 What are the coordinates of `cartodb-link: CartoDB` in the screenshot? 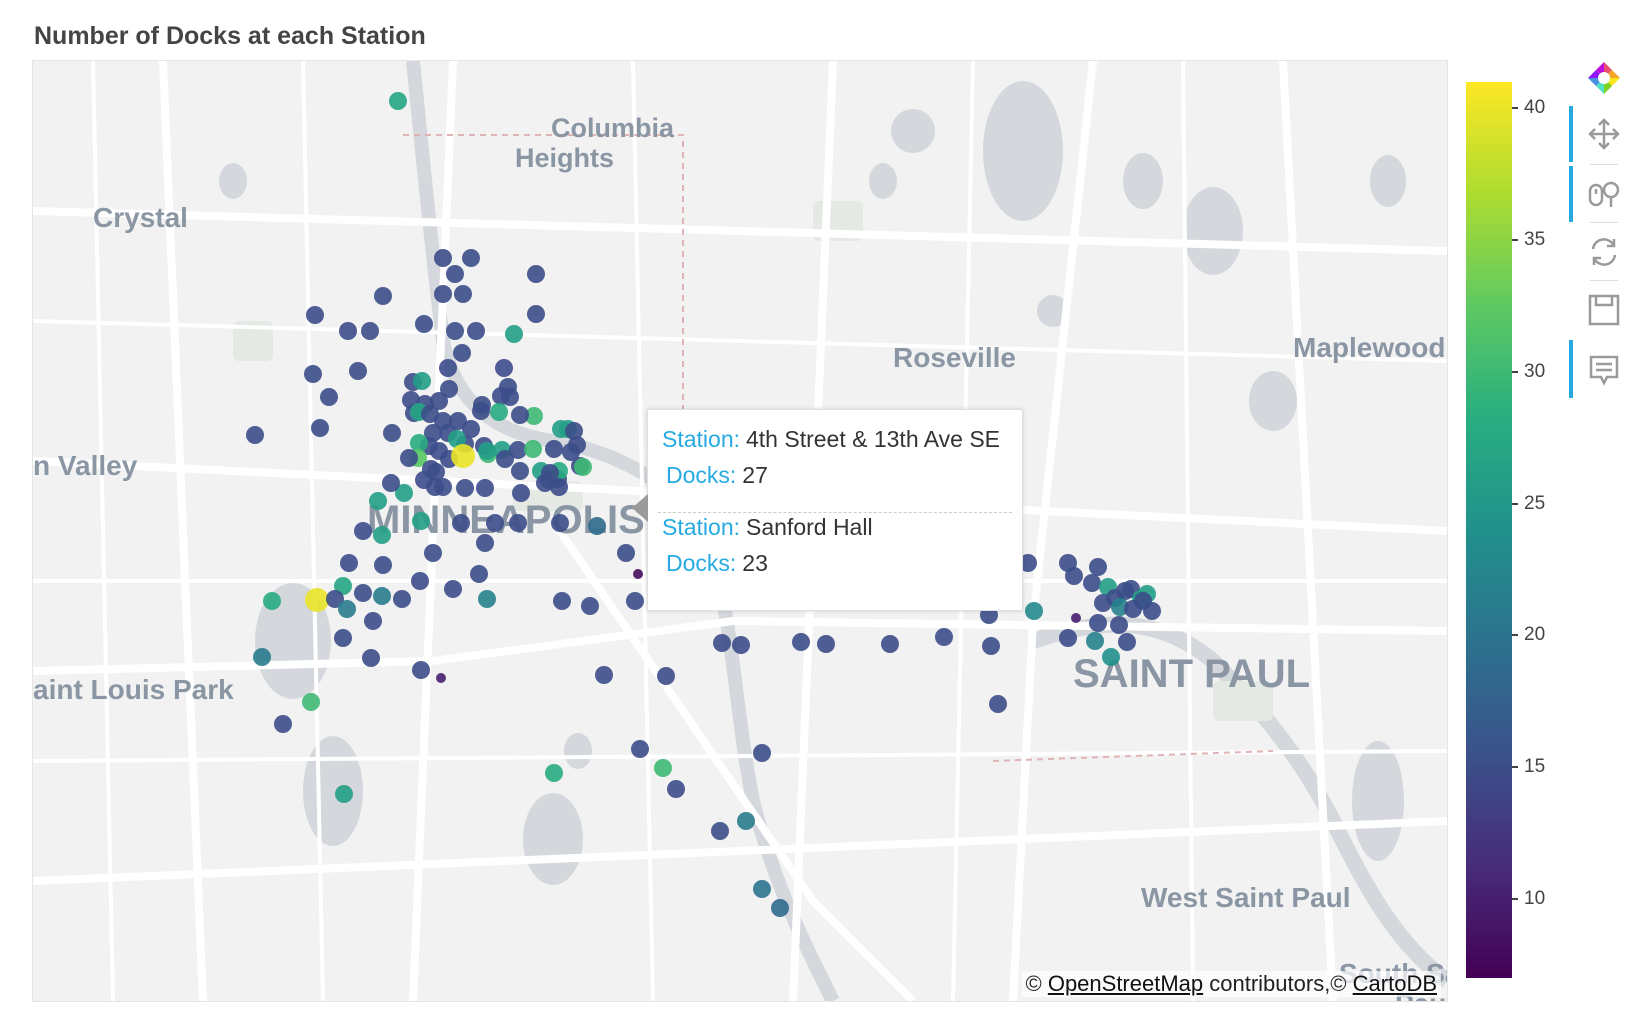 It's located at (1394, 983).